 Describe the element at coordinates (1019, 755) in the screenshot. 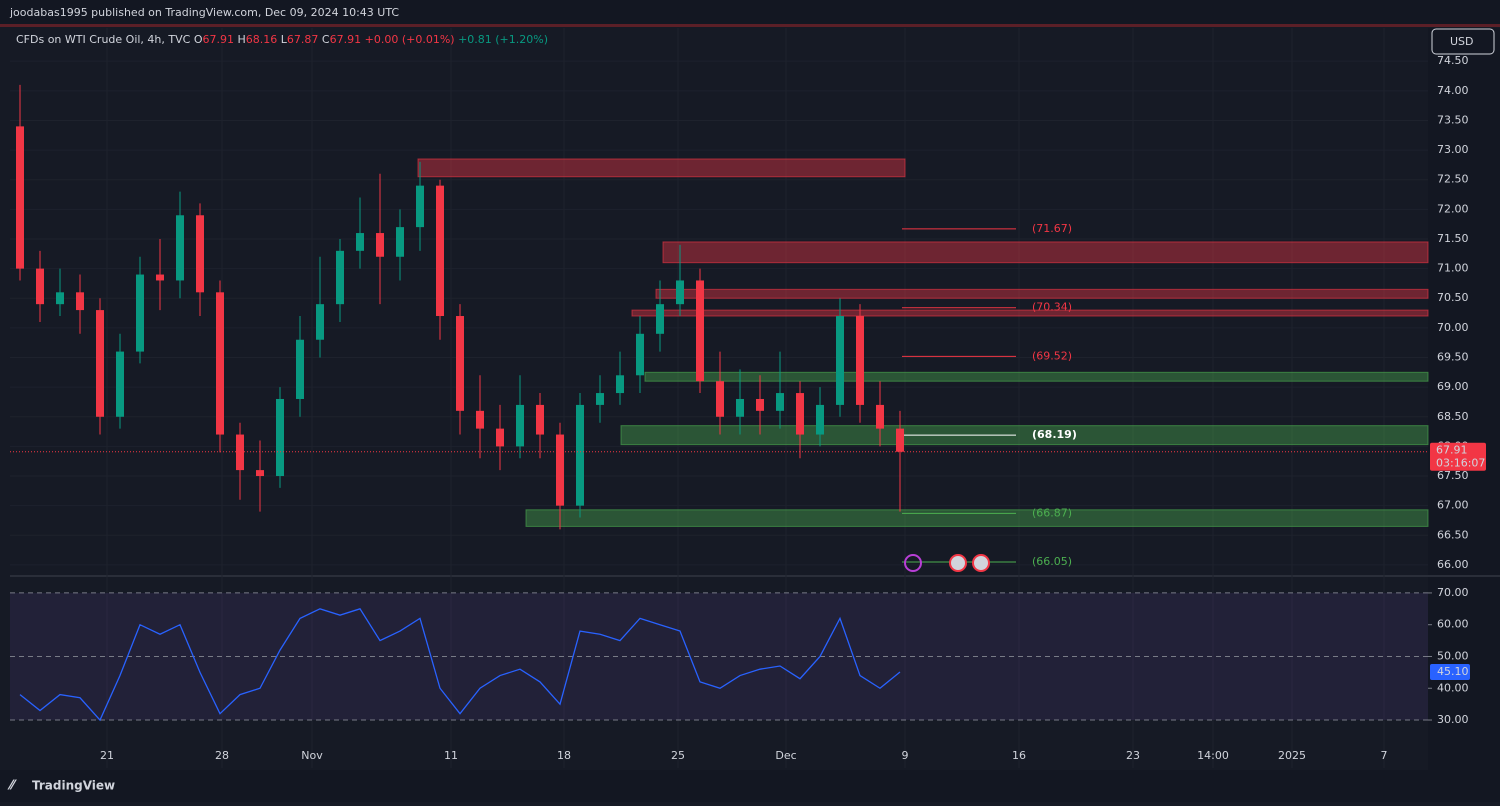

I see `x-tick-label: 16` at that location.